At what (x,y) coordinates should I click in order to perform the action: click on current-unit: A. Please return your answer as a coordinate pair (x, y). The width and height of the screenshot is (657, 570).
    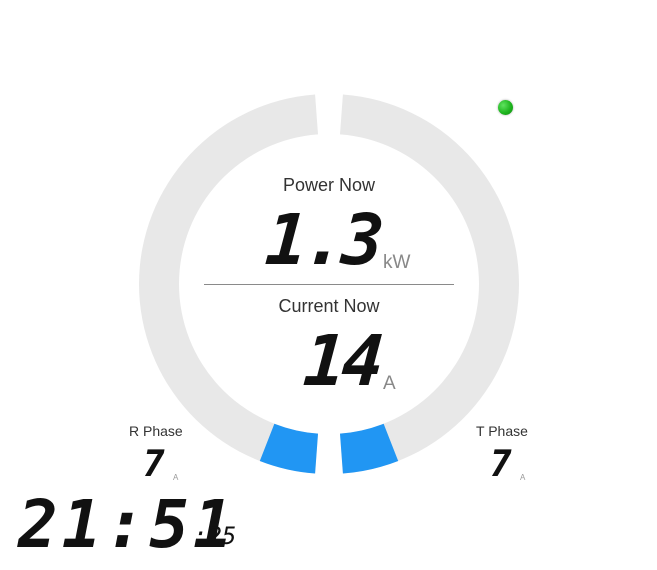
    Looking at the image, I should click on (389, 383).